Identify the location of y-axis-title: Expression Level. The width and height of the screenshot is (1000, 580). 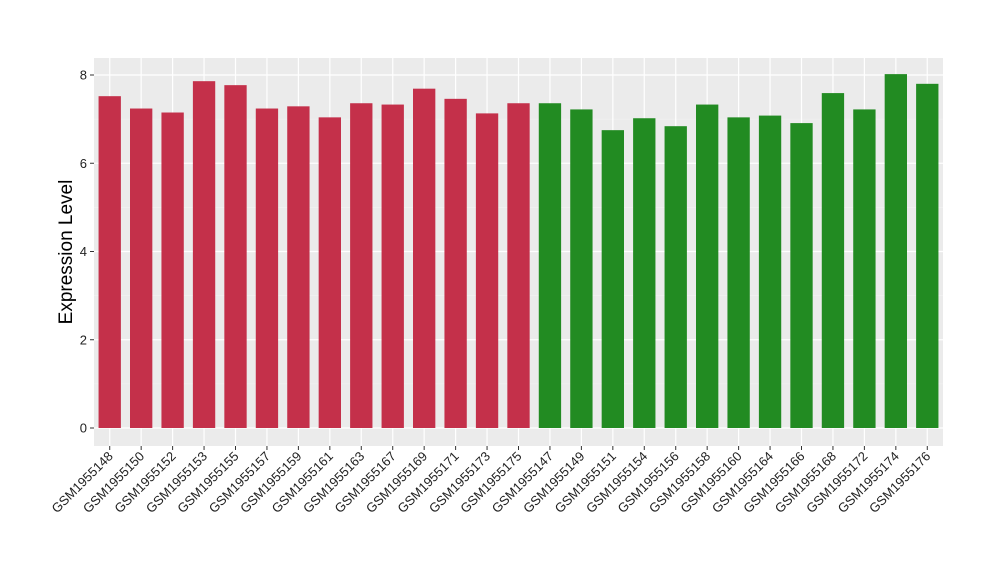
(66, 252).